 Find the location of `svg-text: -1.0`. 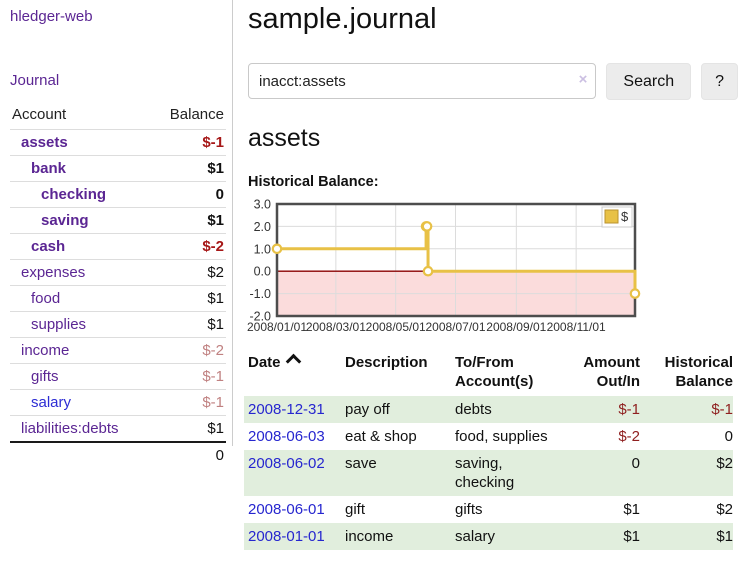

svg-text: -1.0 is located at coordinates (260, 294).